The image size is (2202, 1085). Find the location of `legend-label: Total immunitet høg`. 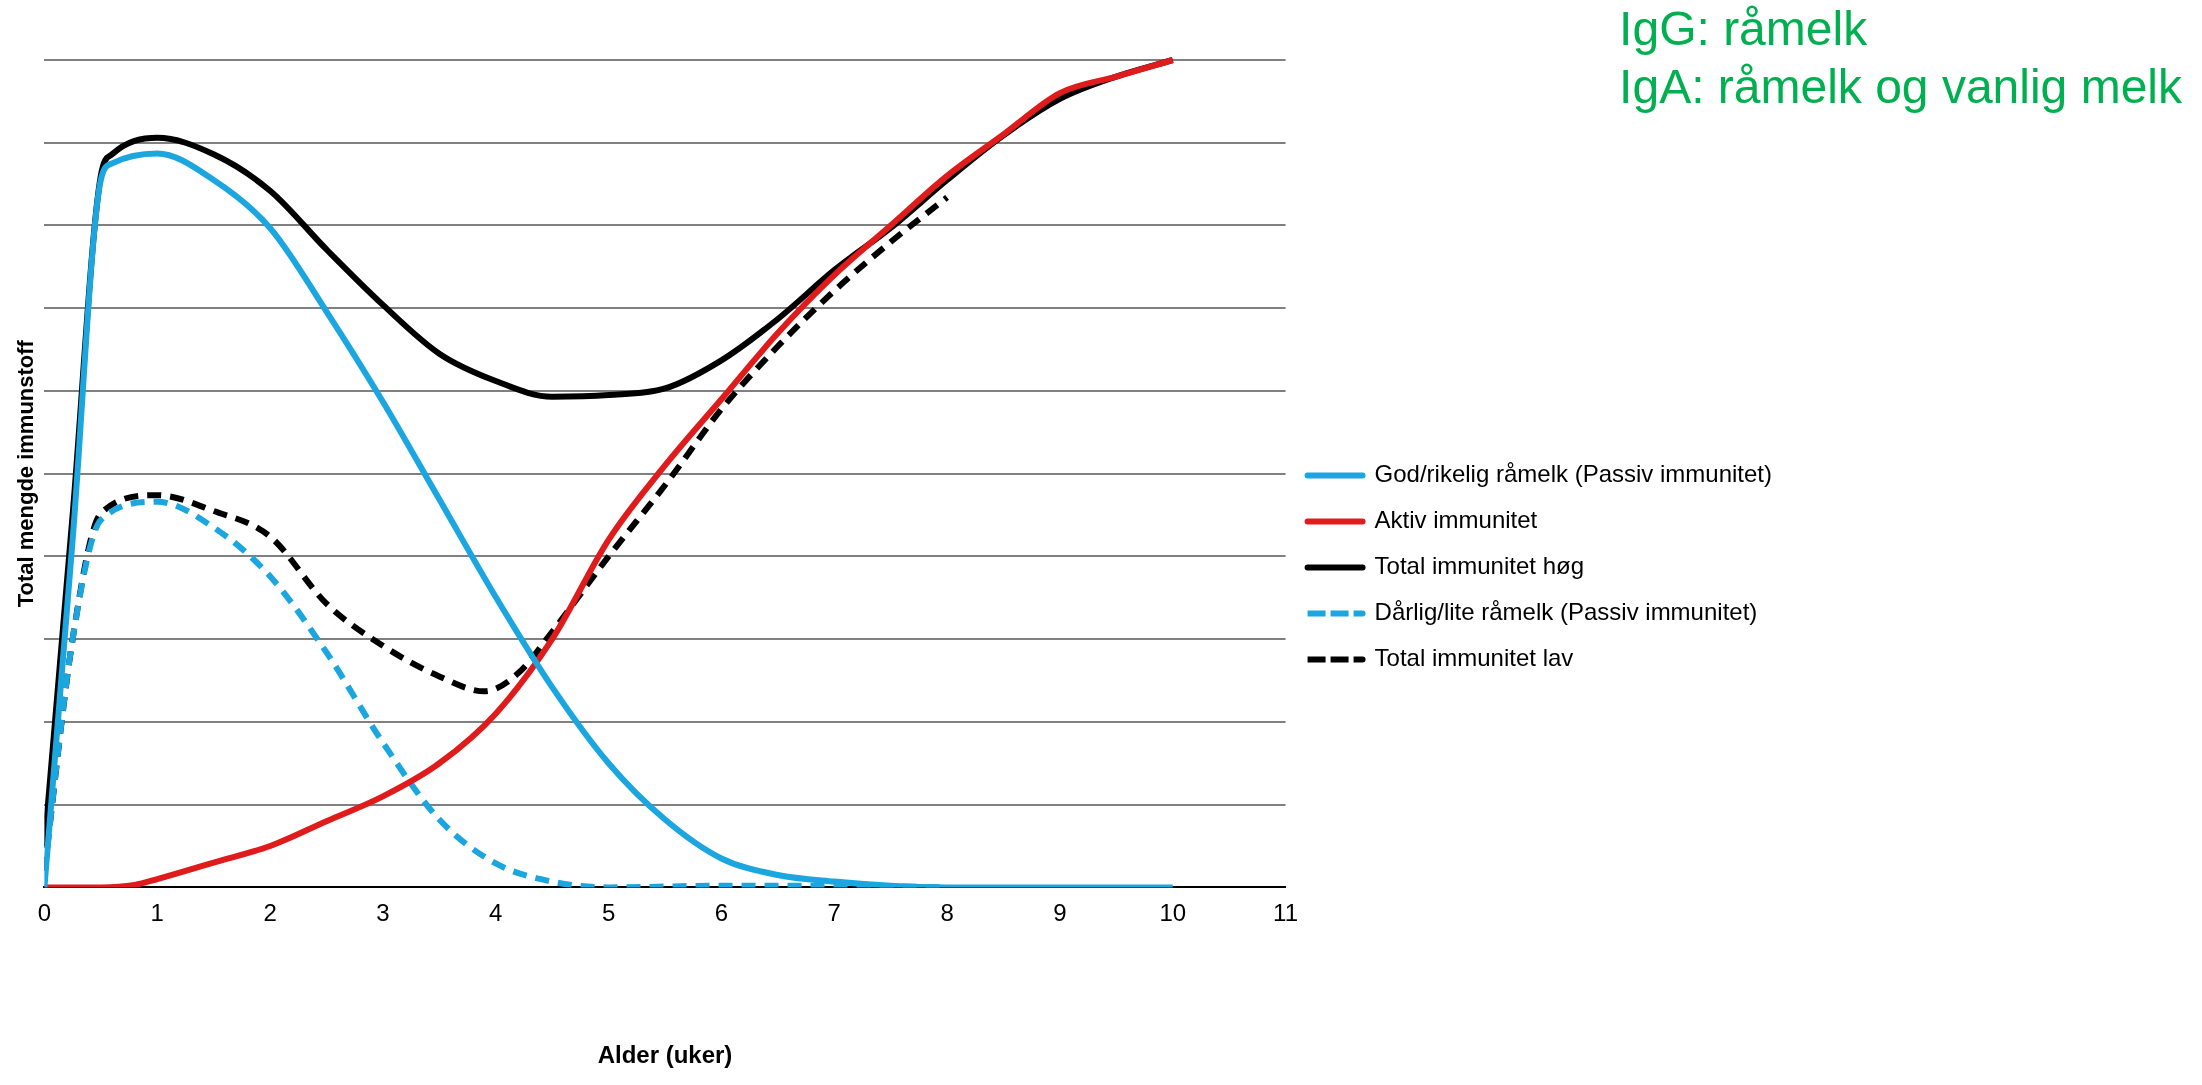

legend-label: Total immunitet høg is located at coordinates (1479, 566).